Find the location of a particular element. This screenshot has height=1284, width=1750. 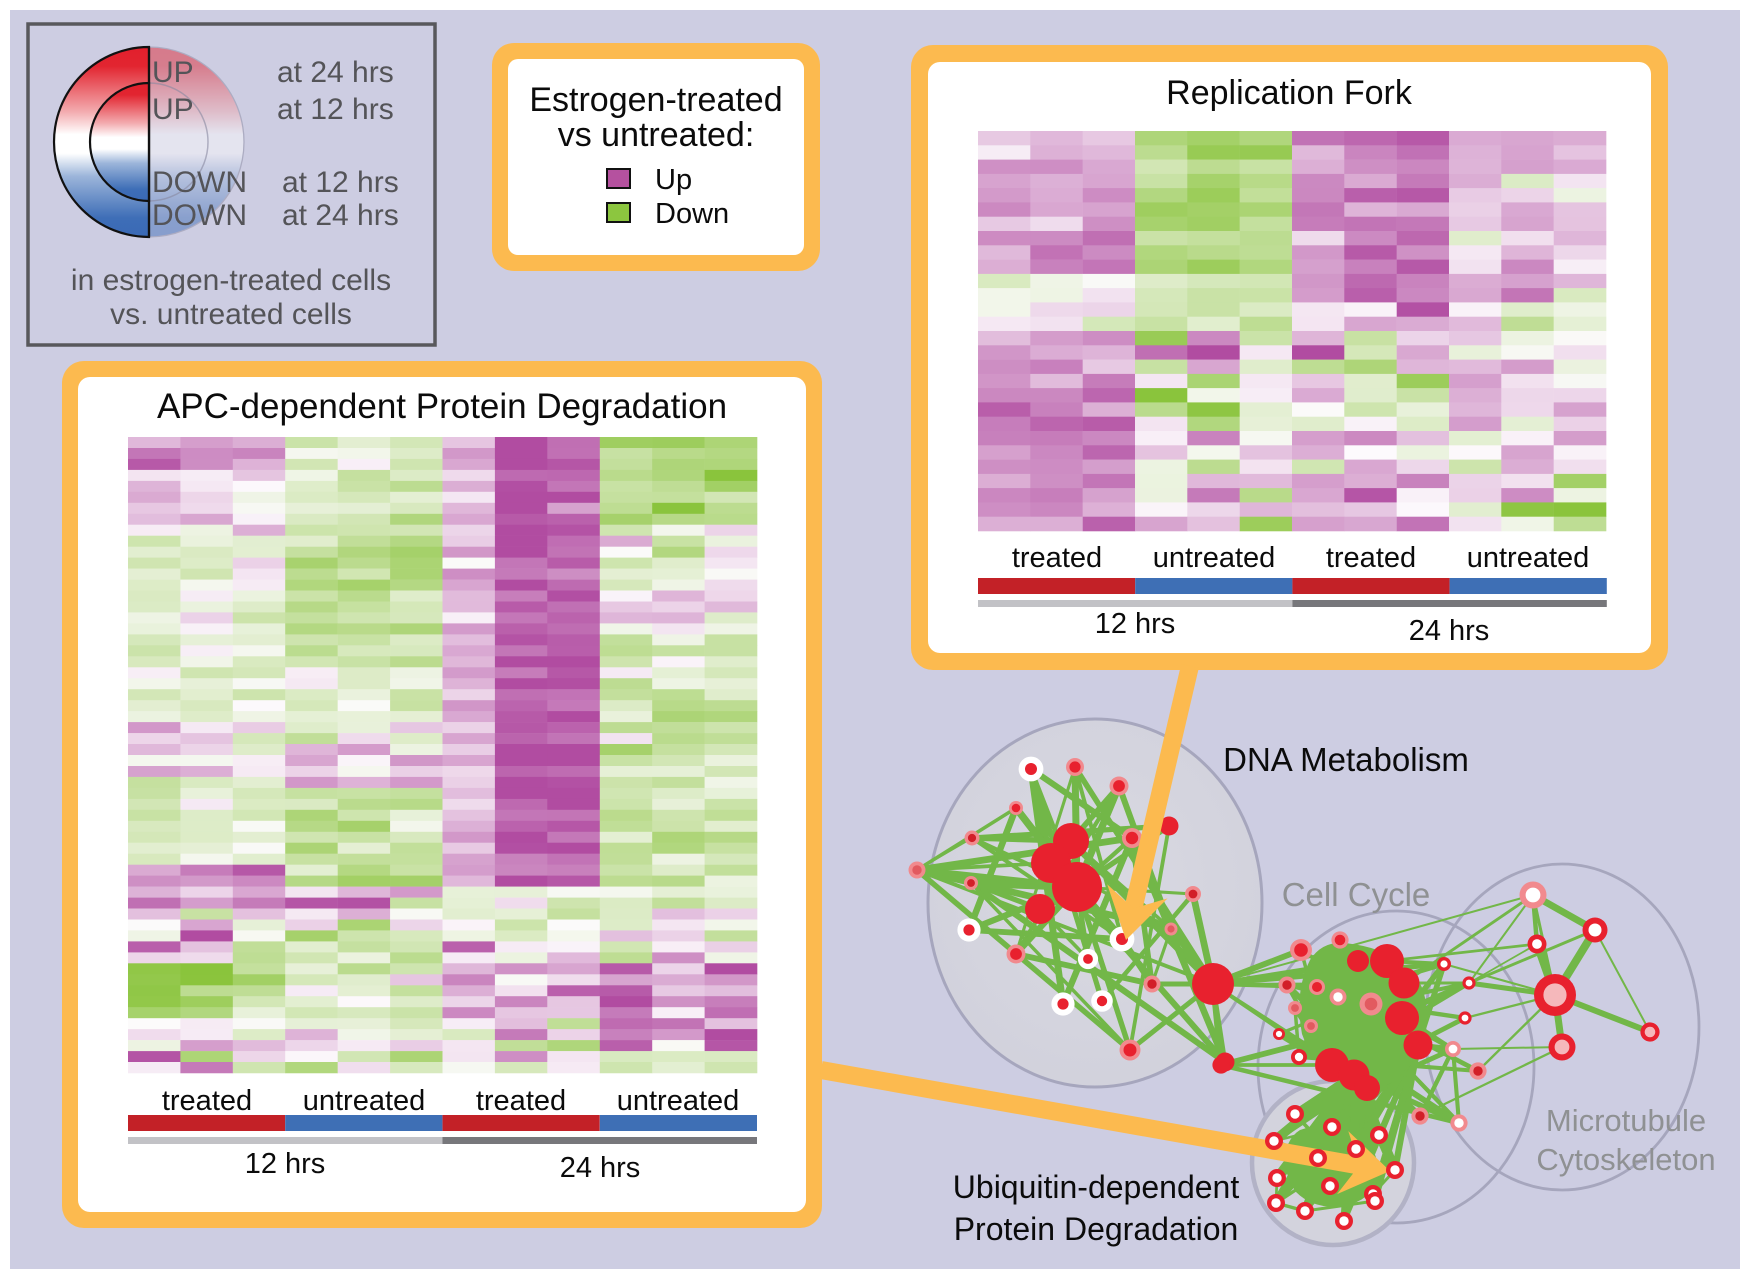

svg-text: Protein Degradation is located at coordinates (1096, 1229).